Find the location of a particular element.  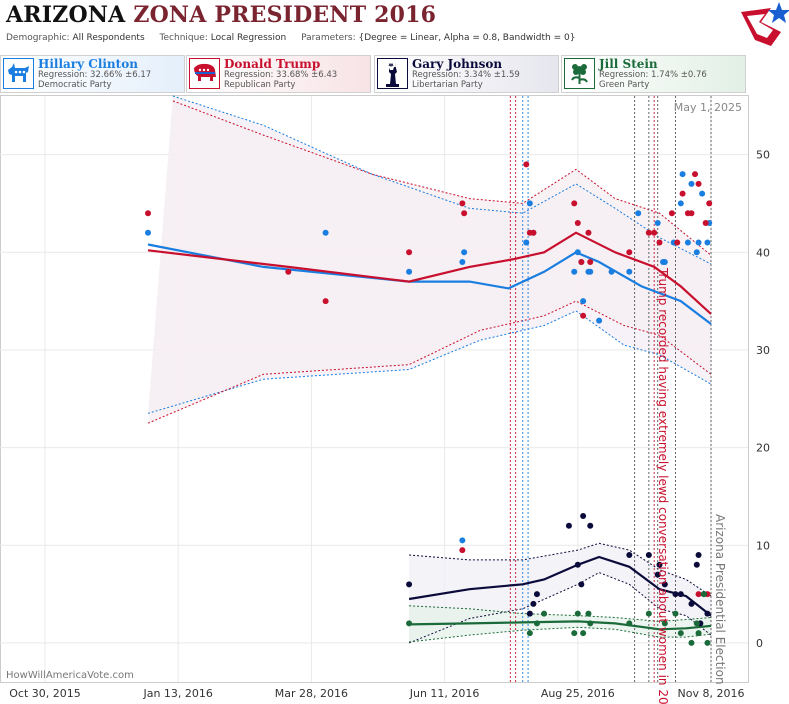

x-tick-label: Jan 13, 2016 is located at coordinates (177, 693).